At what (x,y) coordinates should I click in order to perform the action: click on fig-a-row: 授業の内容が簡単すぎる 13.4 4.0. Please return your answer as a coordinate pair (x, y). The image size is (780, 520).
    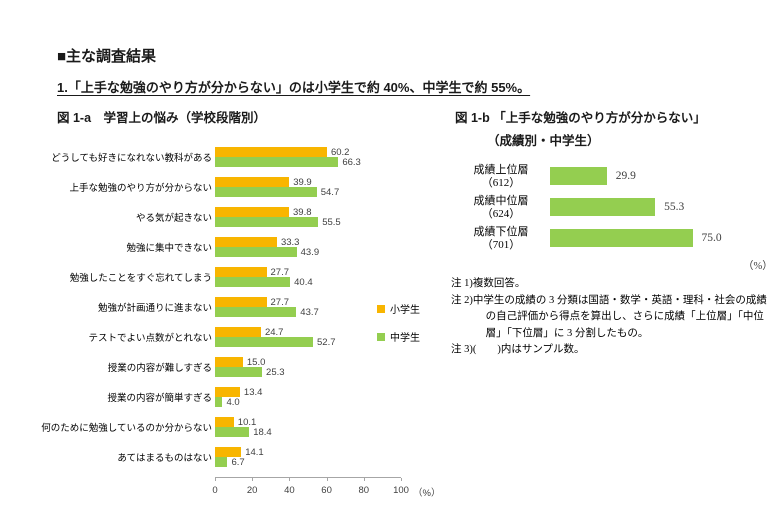
    Looking at the image, I should click on (230, 401).